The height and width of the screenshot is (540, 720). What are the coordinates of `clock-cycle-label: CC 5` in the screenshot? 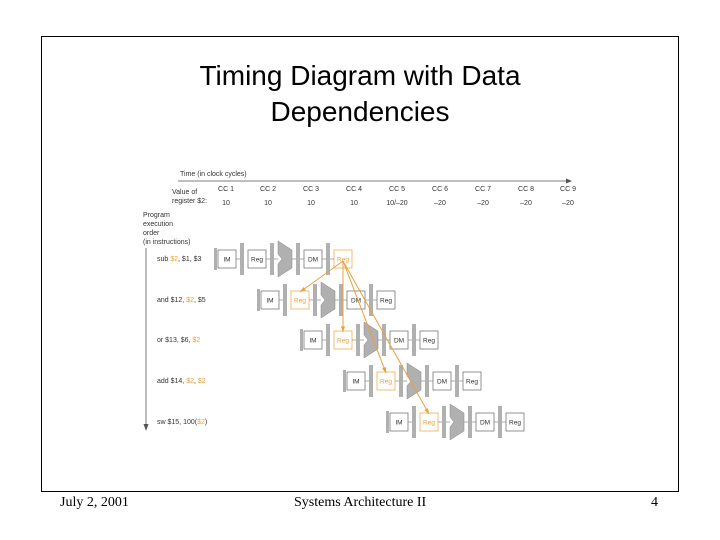 It's located at (397, 189).